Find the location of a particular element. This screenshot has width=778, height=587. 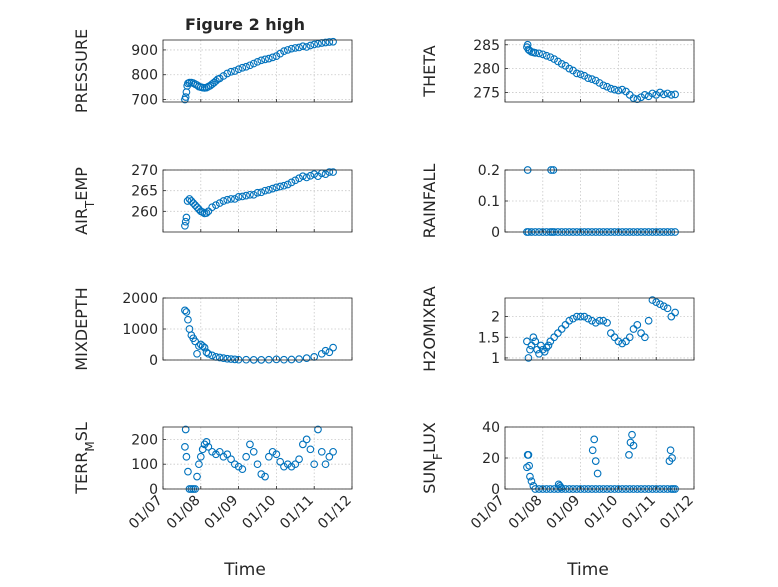

y-axis-label: TERRMSL is located at coordinates (84, 458).